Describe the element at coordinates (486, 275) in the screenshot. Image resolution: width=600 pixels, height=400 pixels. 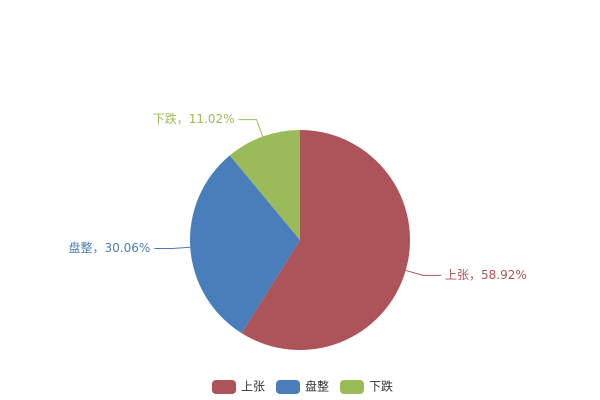
I see `data-label: 上张，58.92%` at that location.